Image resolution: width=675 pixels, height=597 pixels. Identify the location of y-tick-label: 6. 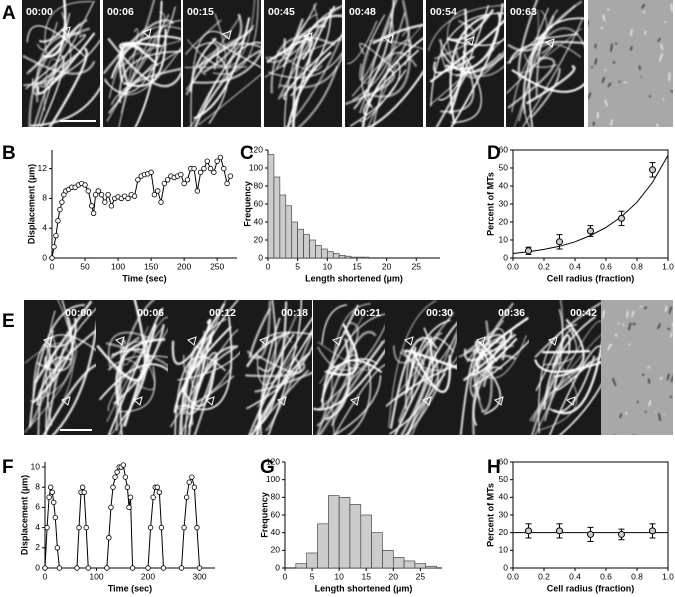
(37, 507).